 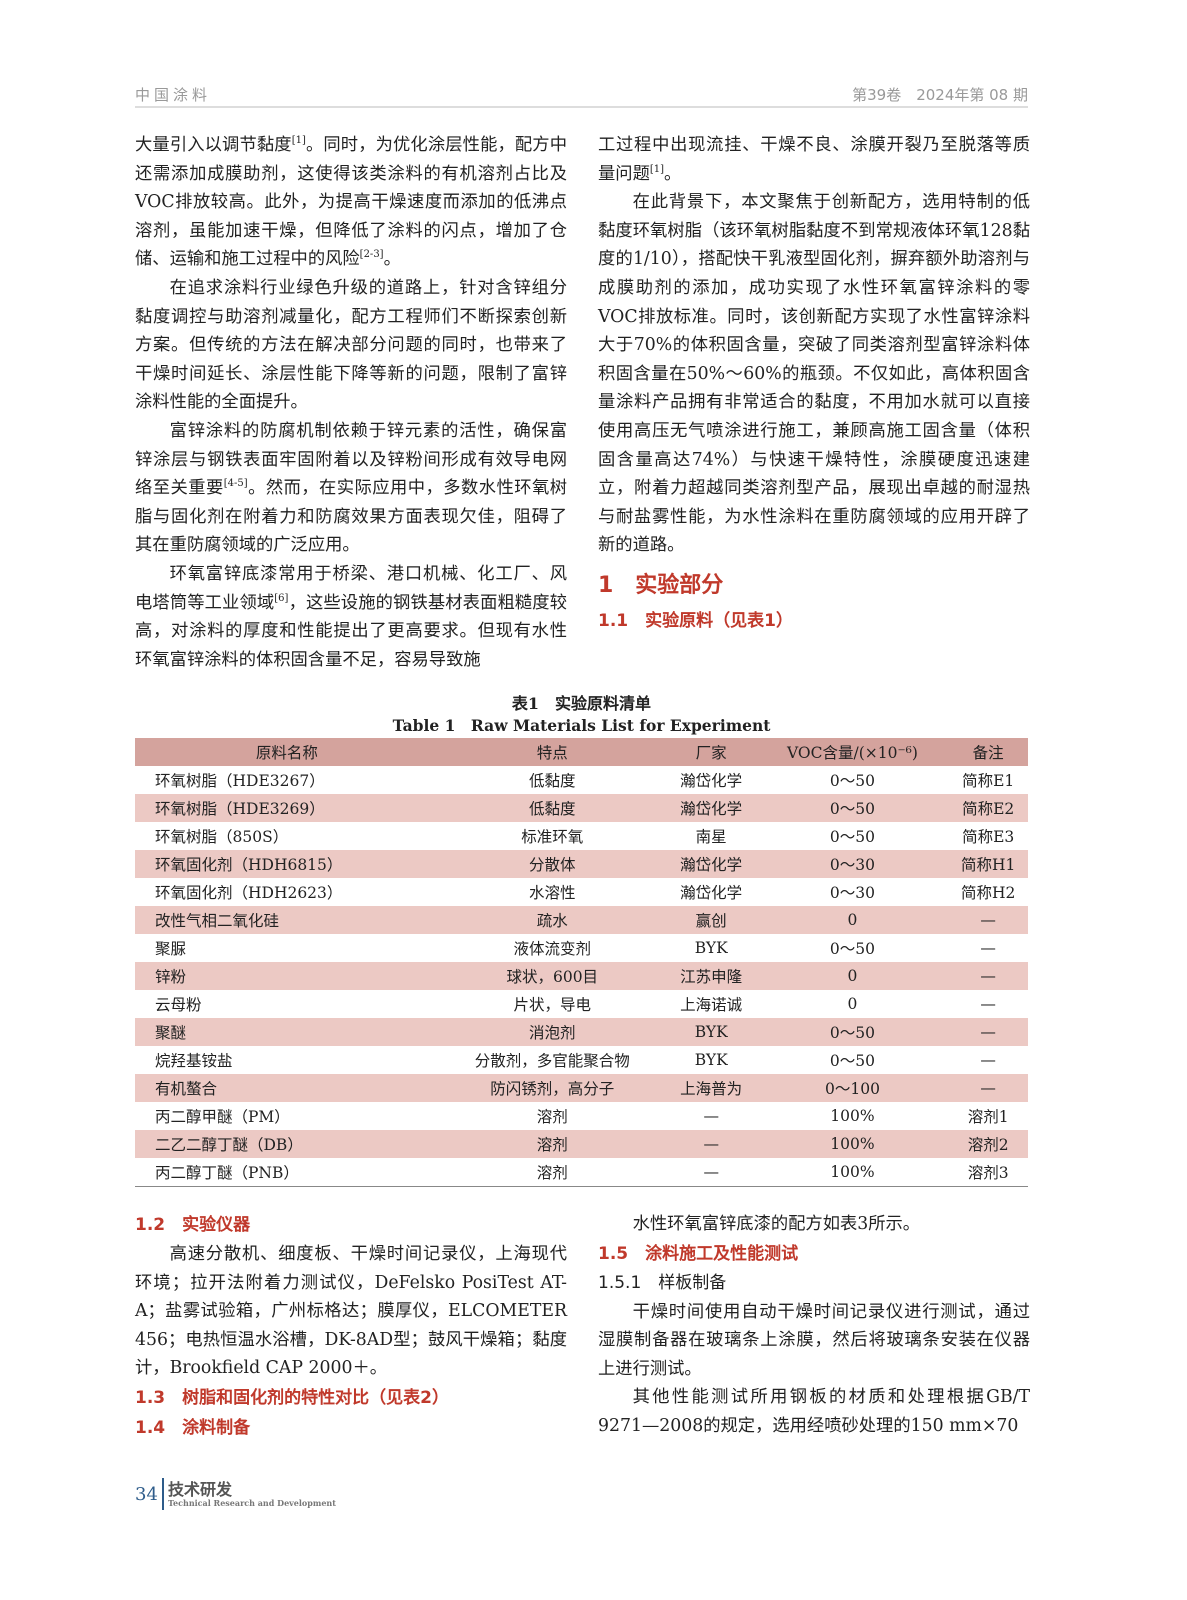 What do you see at coordinates (240, 781) in the screenshot?
I see `table-cell: 环氧树脂（HDE3267）` at bounding box center [240, 781].